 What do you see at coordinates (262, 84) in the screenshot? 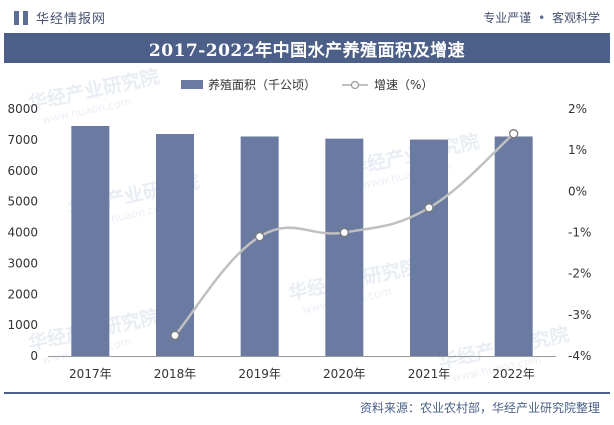
I see `legend-bar-label: 养殖面积（千公顷）` at bounding box center [262, 84].